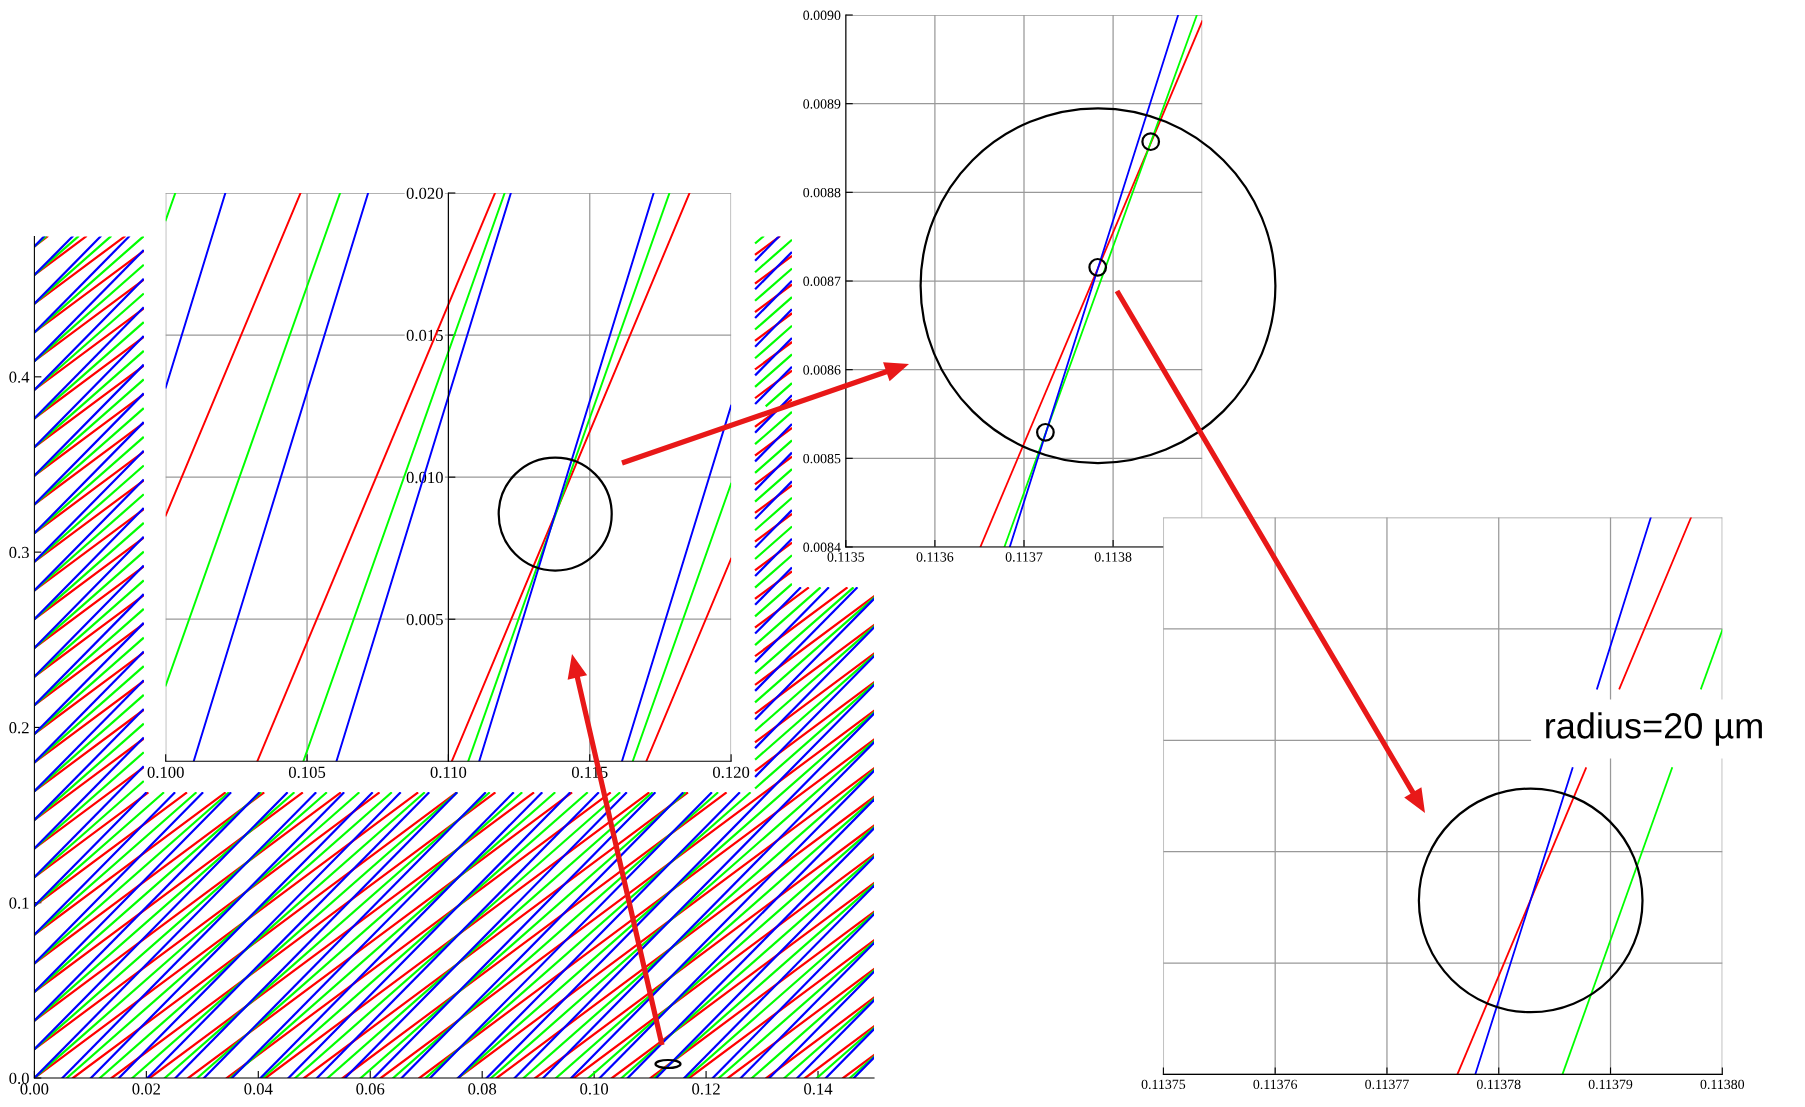 Image resolution: width=1805 pixels, height=1107 pixels. Describe the element at coordinates (935, 557) in the screenshot. I see `x-tick-label: 0.1136` at that location.